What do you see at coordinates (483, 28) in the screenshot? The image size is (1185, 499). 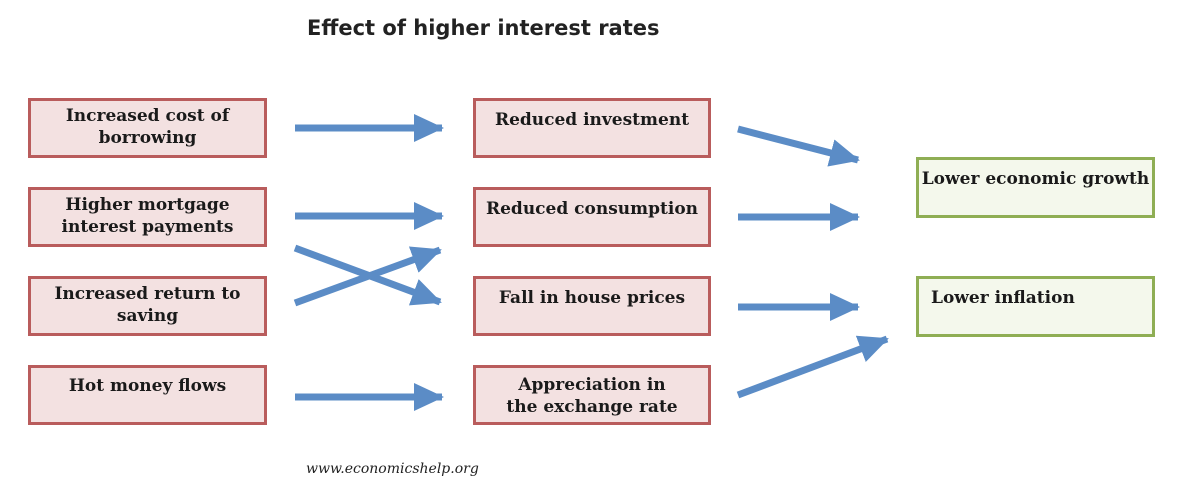 I see `diagram-title: Effect of higher interest rates` at bounding box center [483, 28].